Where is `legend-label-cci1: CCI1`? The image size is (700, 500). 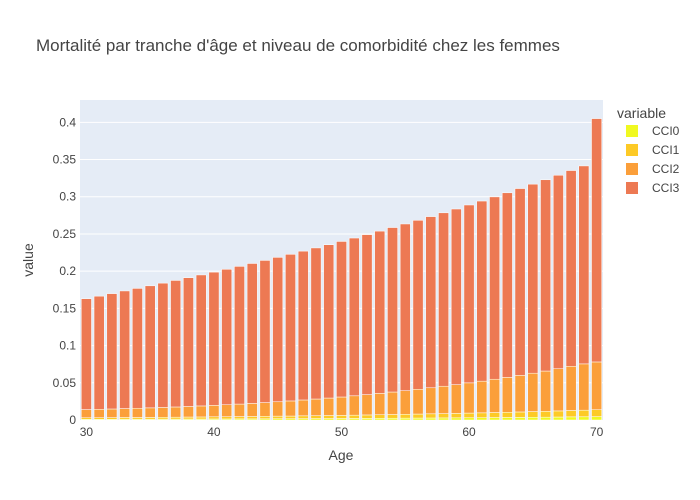 legend-label-cci1: CCI1 is located at coordinates (666, 150).